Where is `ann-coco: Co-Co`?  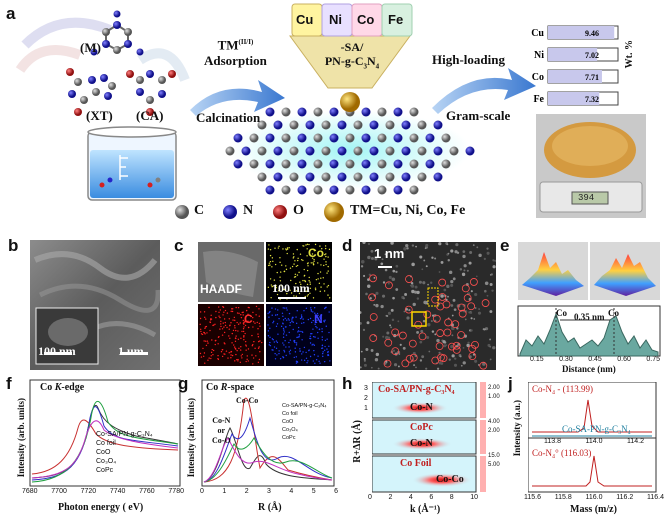 ann-coco: Co-Co is located at coordinates (247, 400).